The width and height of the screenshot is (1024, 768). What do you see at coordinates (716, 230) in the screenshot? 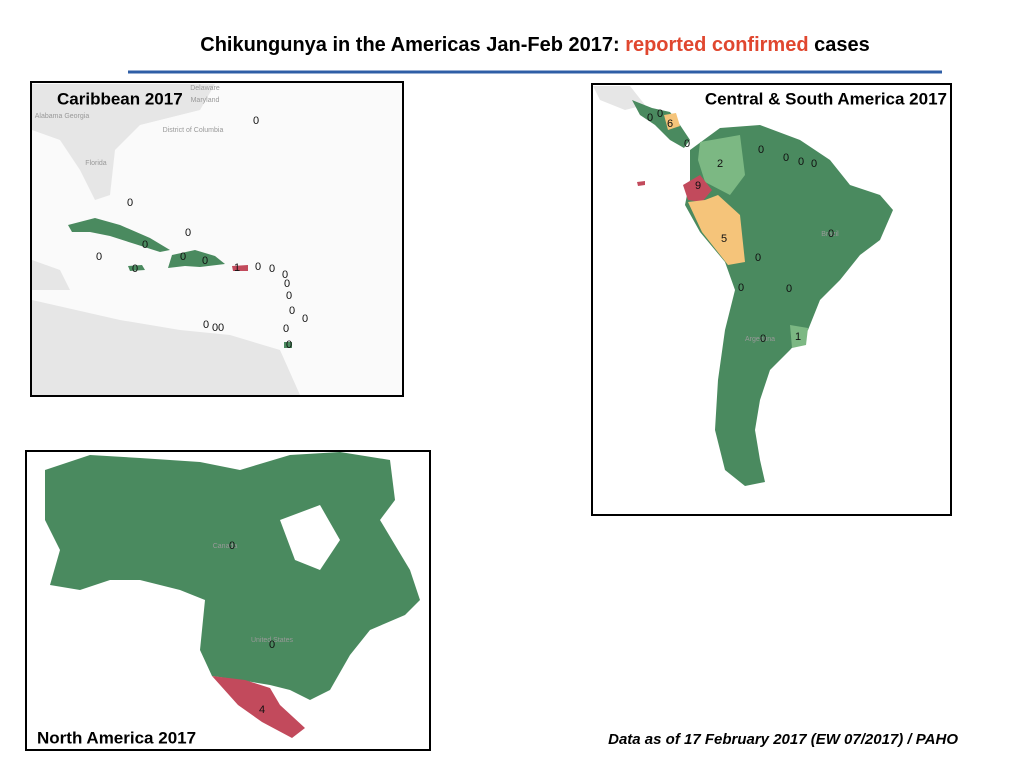
I see `peru` at bounding box center [716, 230].